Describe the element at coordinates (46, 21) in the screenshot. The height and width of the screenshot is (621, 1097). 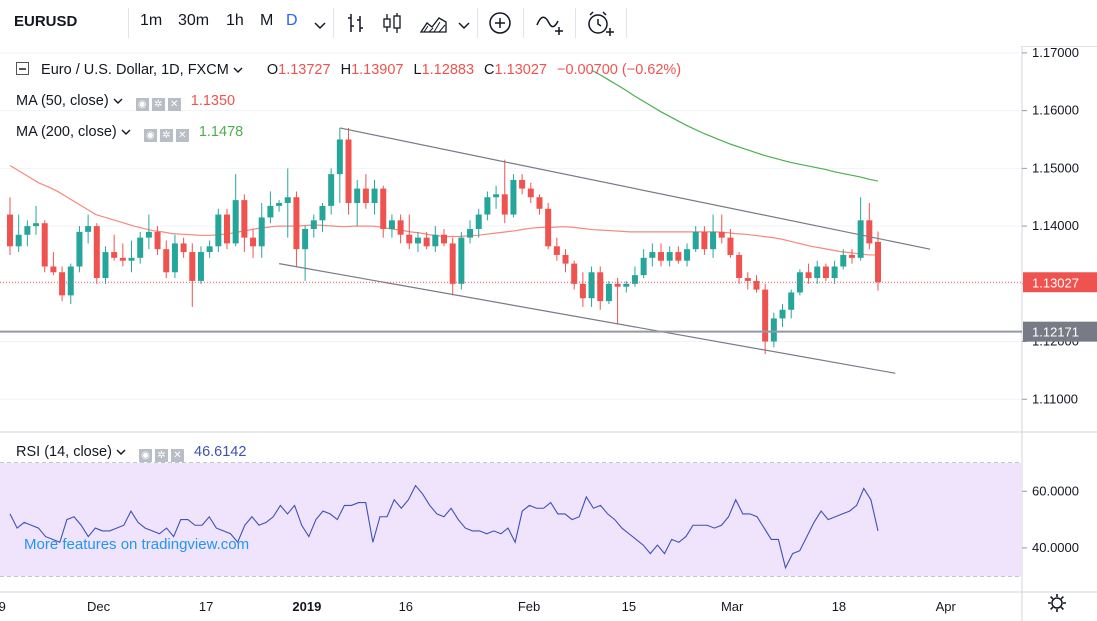
I see `symbol-search-button: EURUSD` at that location.